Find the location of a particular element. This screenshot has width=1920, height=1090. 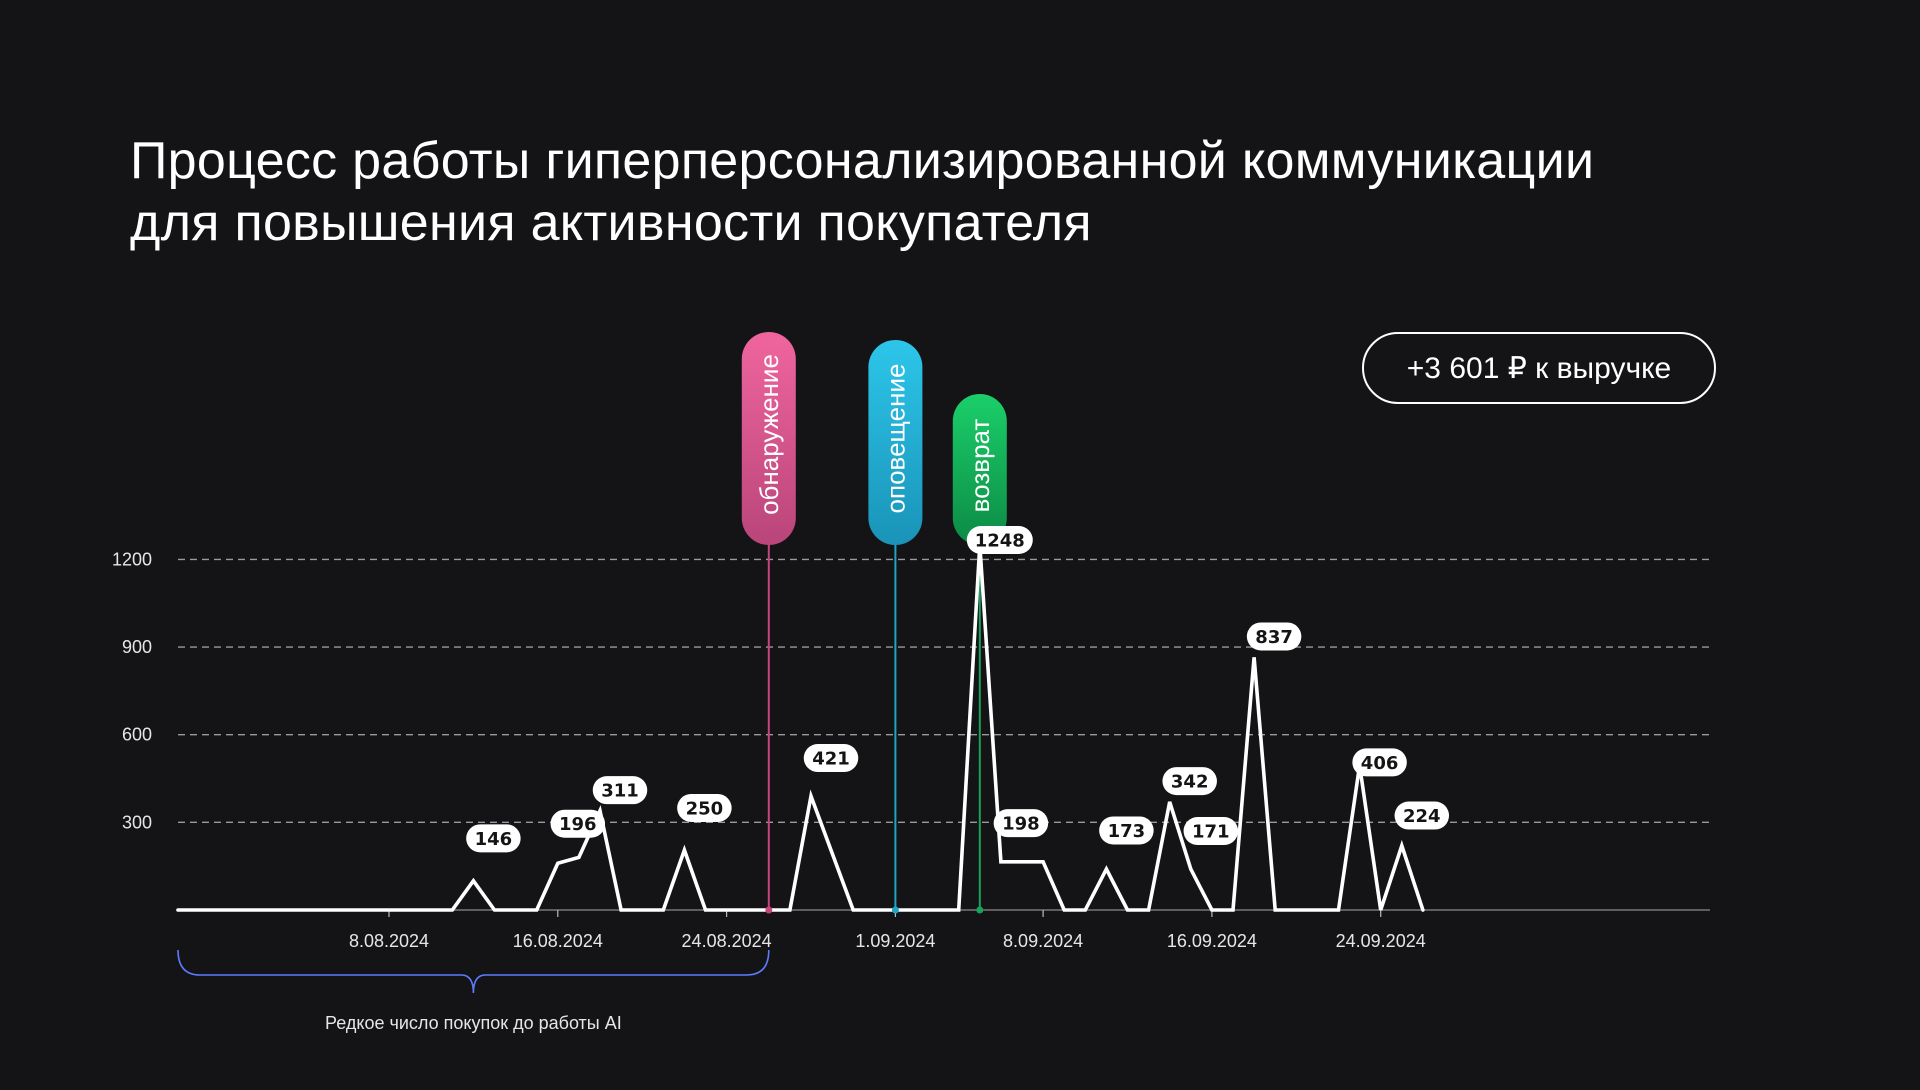

data-label: 146 is located at coordinates (493, 838).